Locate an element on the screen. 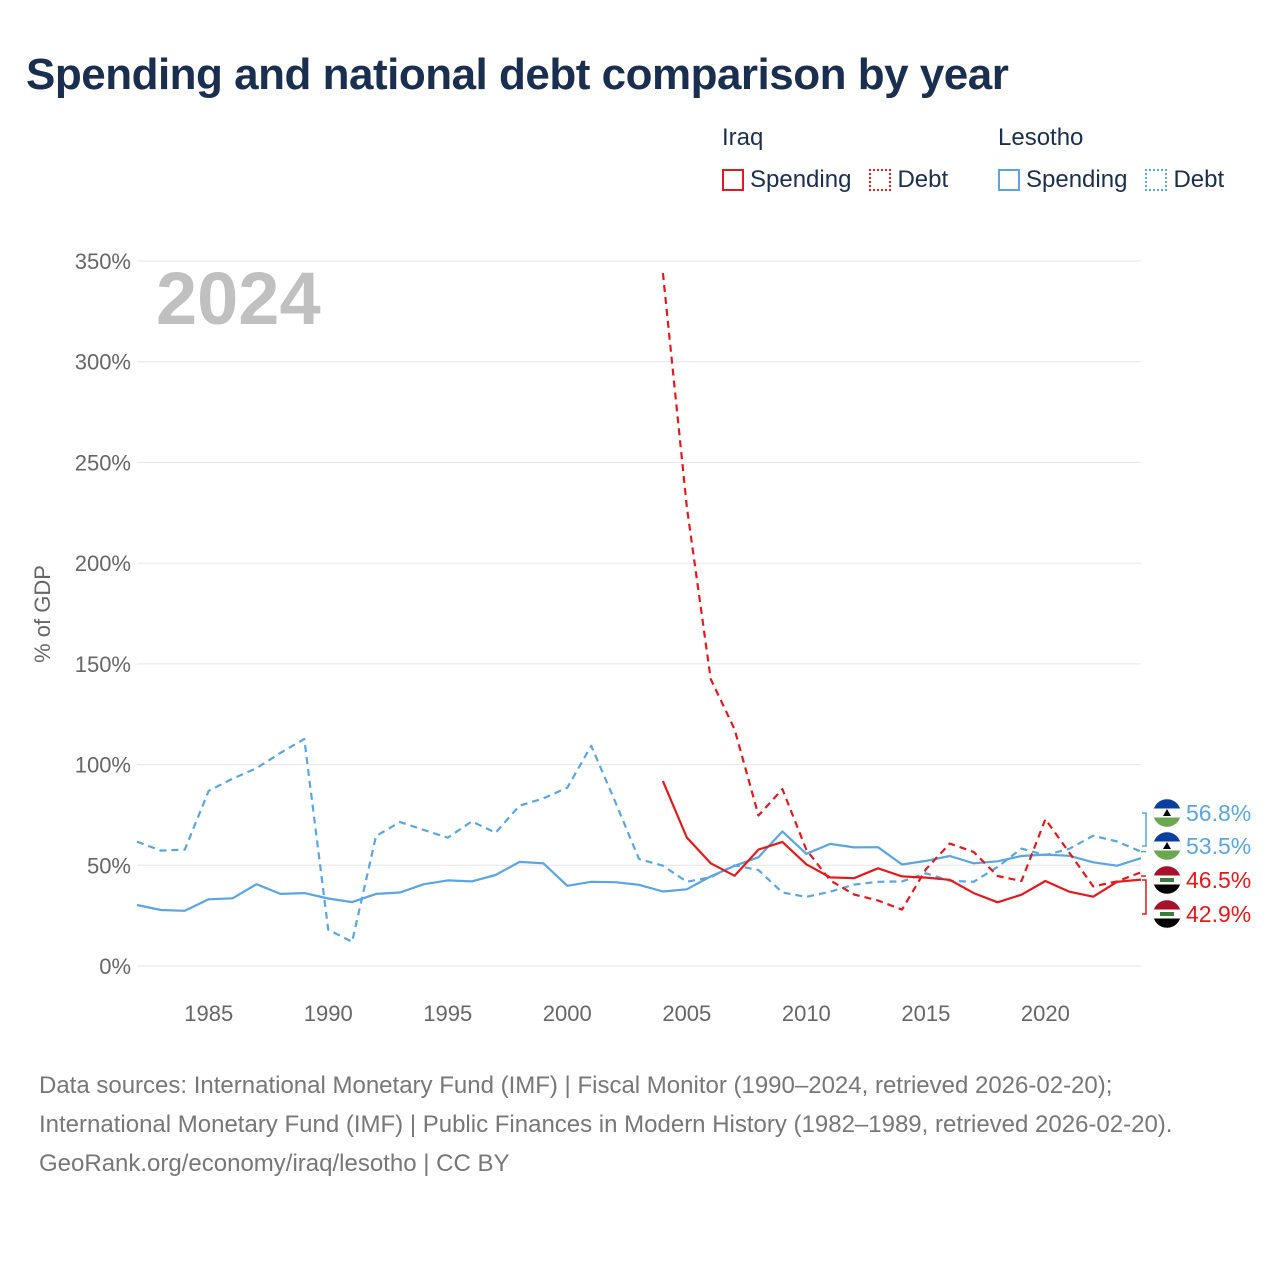  x-tick-label: 2020 is located at coordinates (1045, 1013).